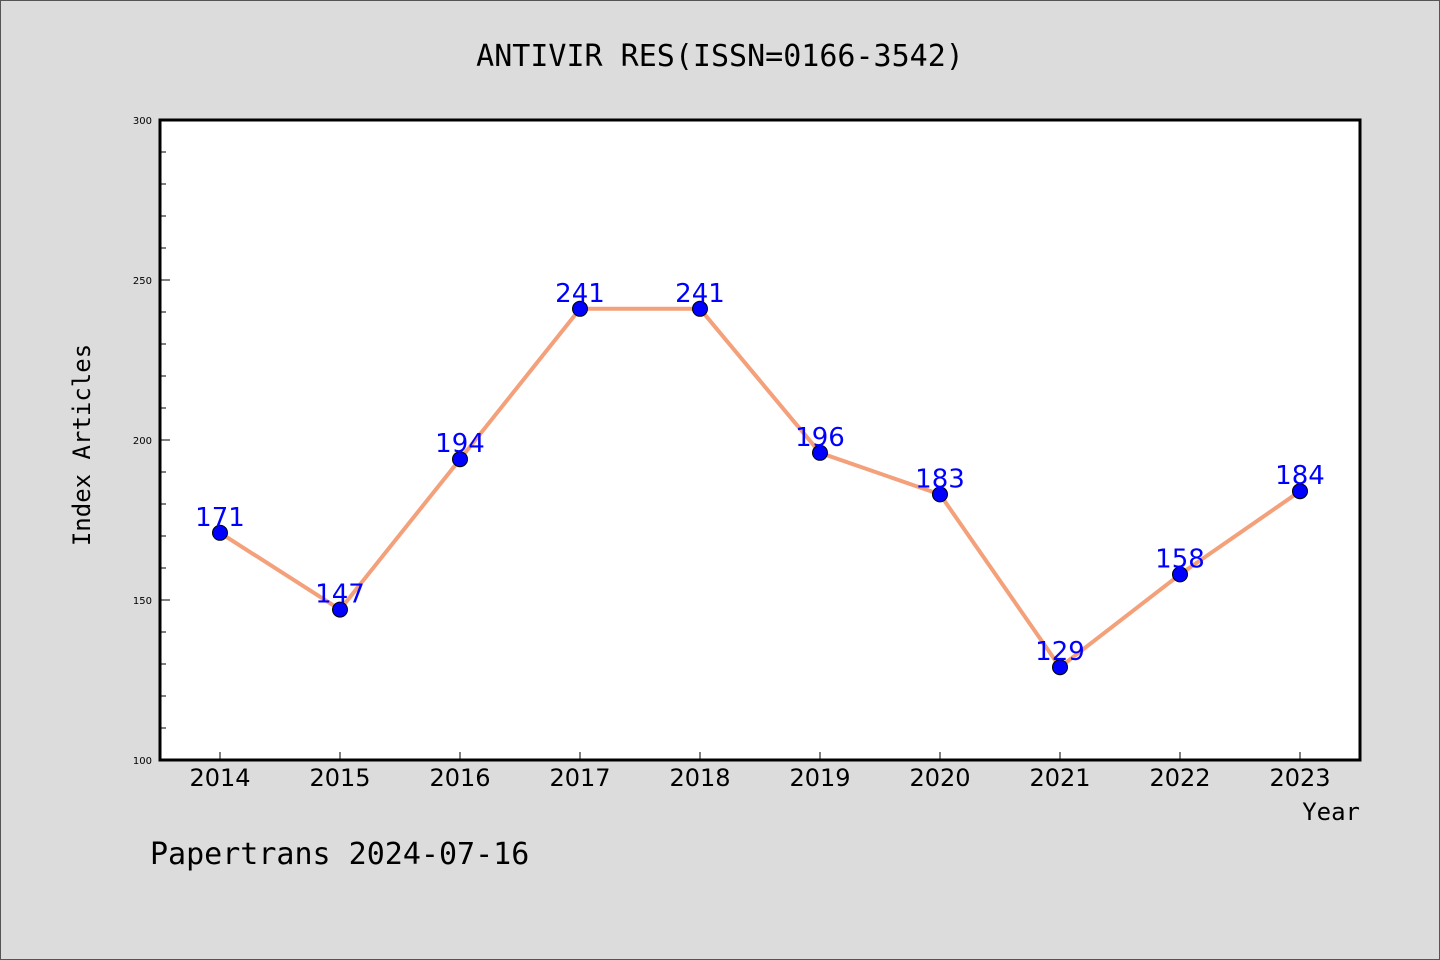 The image size is (1440, 960). I want to click on y-axis: 100 150 200 250 300, so click(151, 441).